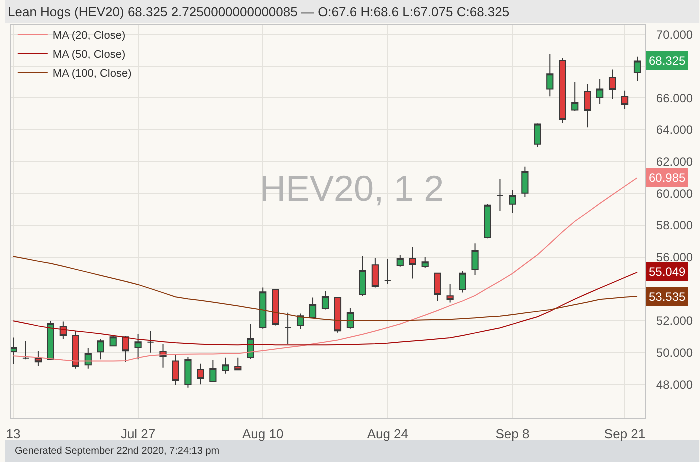 The image size is (700, 462). Describe the element at coordinates (675, 257) in the screenshot. I see `y-tick-label: 56.000` at that location.